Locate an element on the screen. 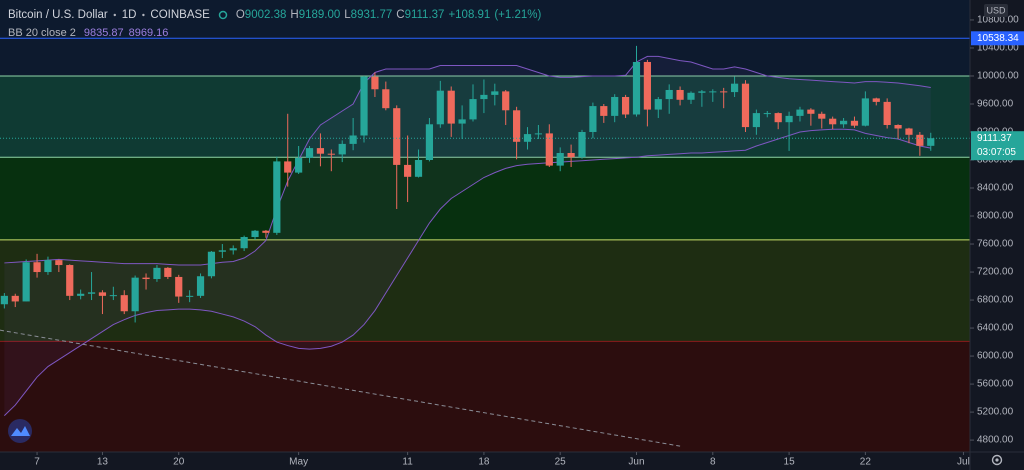 Image resolution: width=1024 pixels, height=470 pixels. price-axis-panel is located at coordinates (997, 235).